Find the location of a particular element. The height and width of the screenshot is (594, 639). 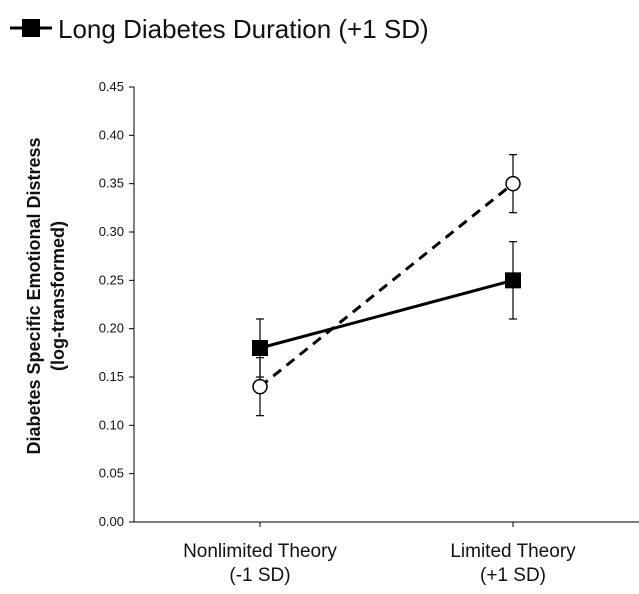

x-category-label: Nonlimited Theory is located at coordinates (260, 551).